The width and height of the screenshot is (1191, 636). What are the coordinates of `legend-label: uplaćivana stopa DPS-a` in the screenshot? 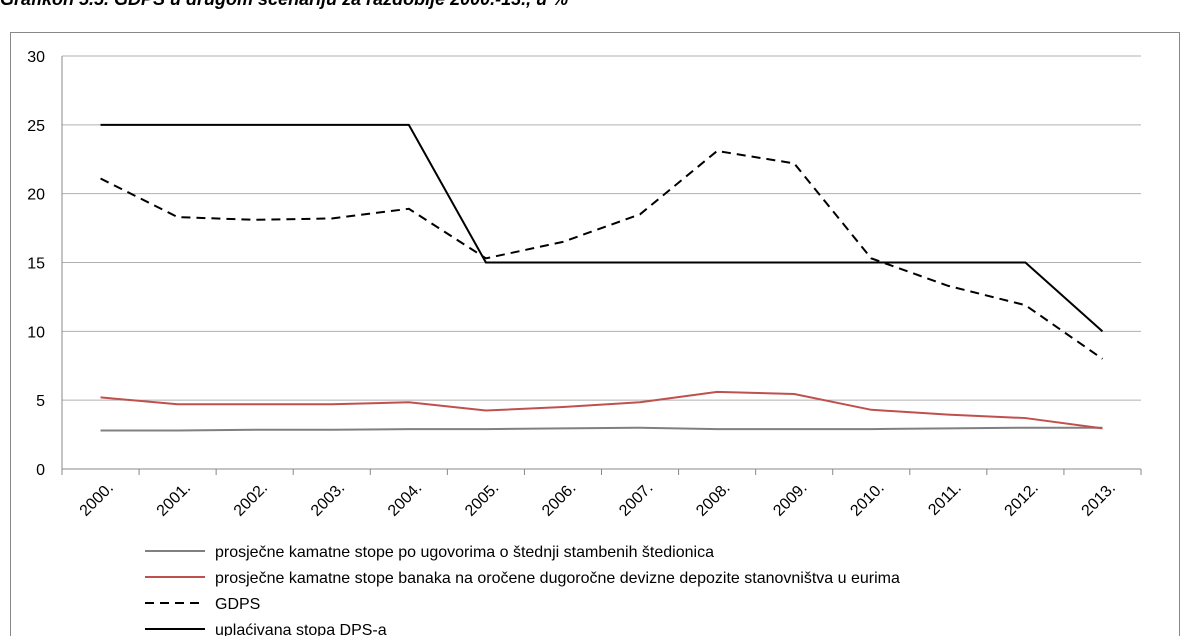 It's located at (301, 629).